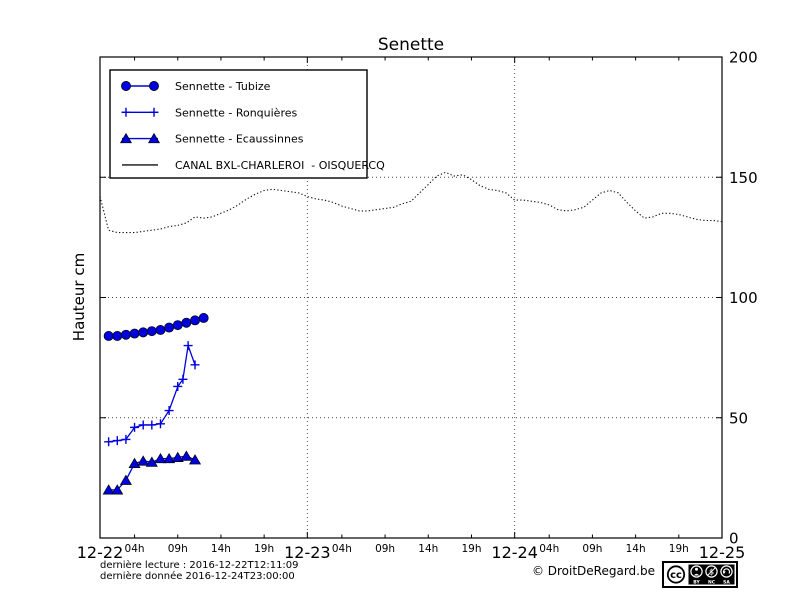 This screenshot has width=800, height=600. I want to click on legend-label: Sennette - Ronquières, so click(236, 112).